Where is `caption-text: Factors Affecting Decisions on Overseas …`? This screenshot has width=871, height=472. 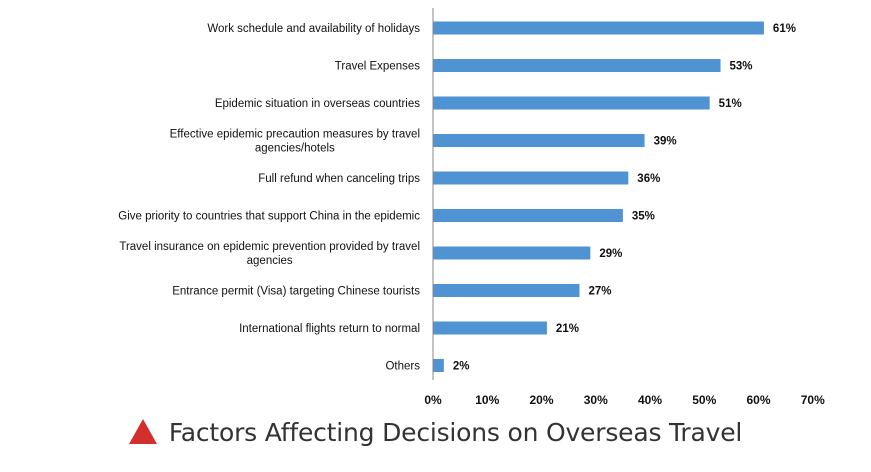
caption-text: Factors Affecting Decisions on Overseas … is located at coordinates (455, 432).